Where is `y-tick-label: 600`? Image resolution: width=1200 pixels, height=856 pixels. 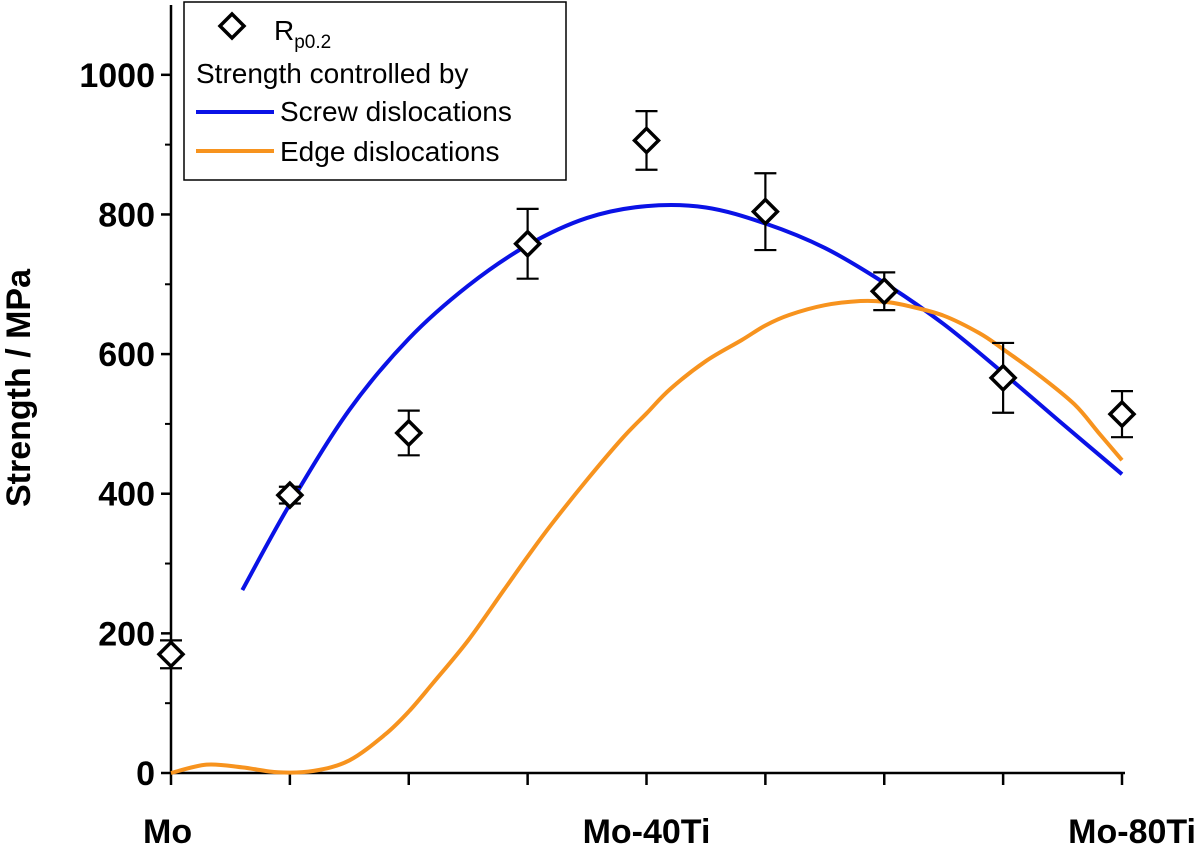
y-tick-label: 600 is located at coordinates (126, 355).